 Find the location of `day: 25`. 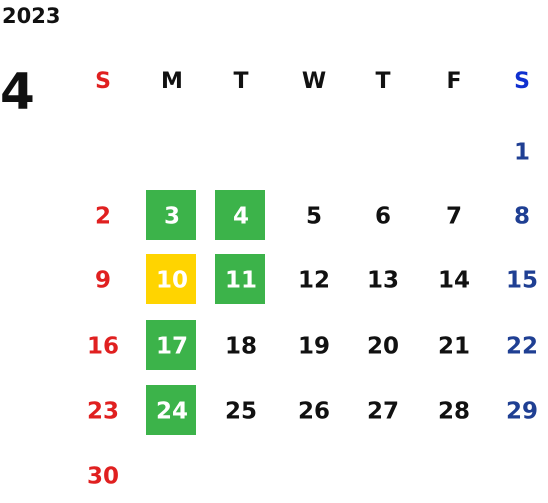

day: 25 is located at coordinates (241, 412).